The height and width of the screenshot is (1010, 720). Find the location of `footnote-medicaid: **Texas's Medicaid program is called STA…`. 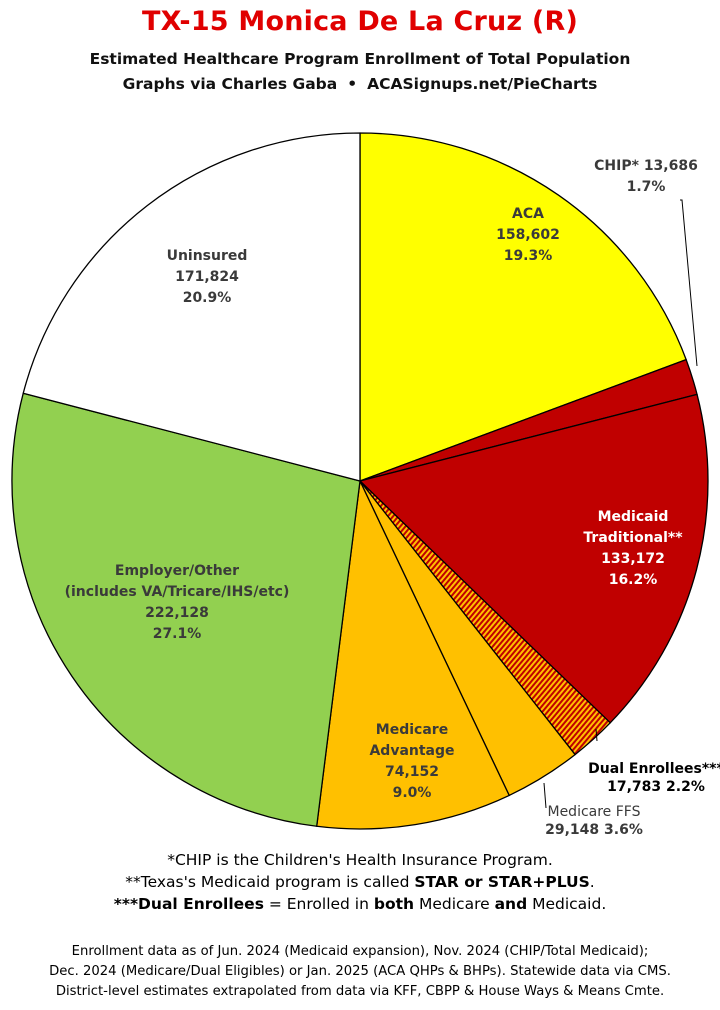

footnote-medicaid: **Texas's Medicaid program is called STA… is located at coordinates (360, 882).